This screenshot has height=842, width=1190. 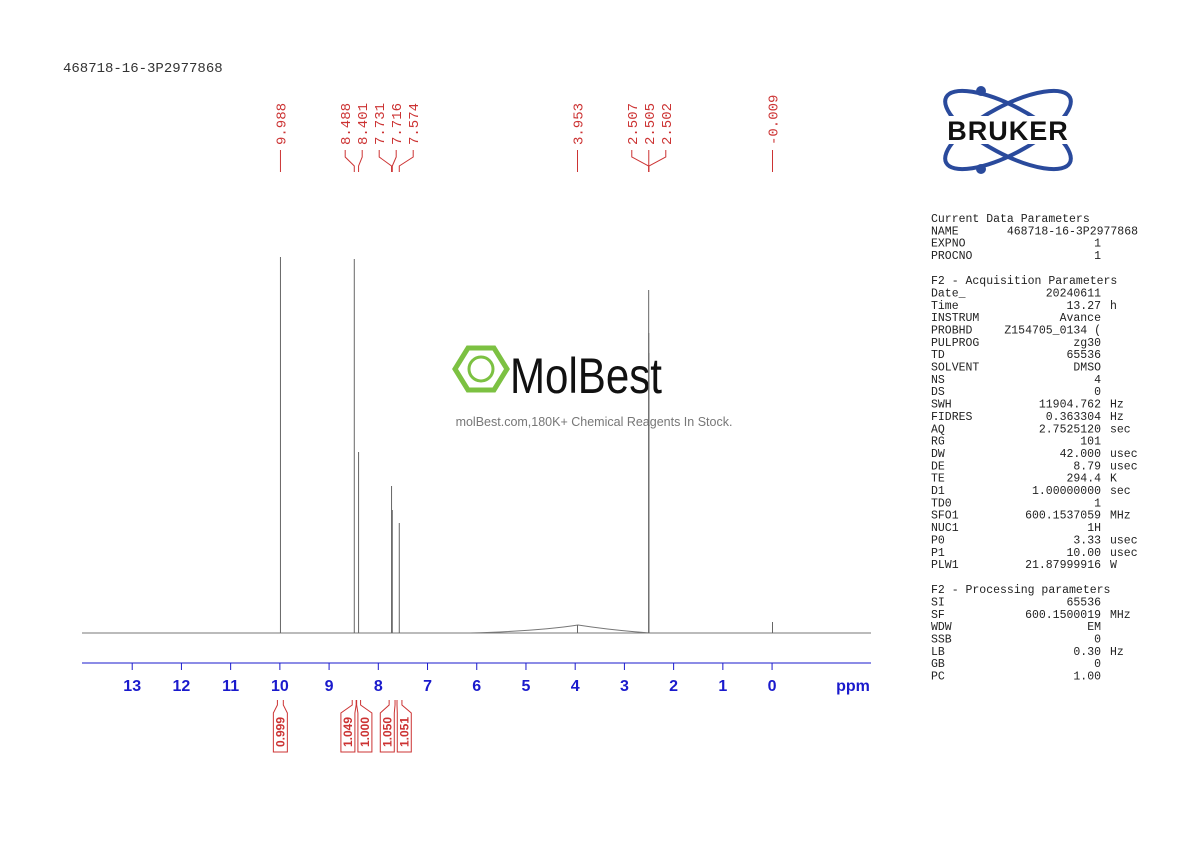 I want to click on param-unit: sec, so click(x=1120, y=491).